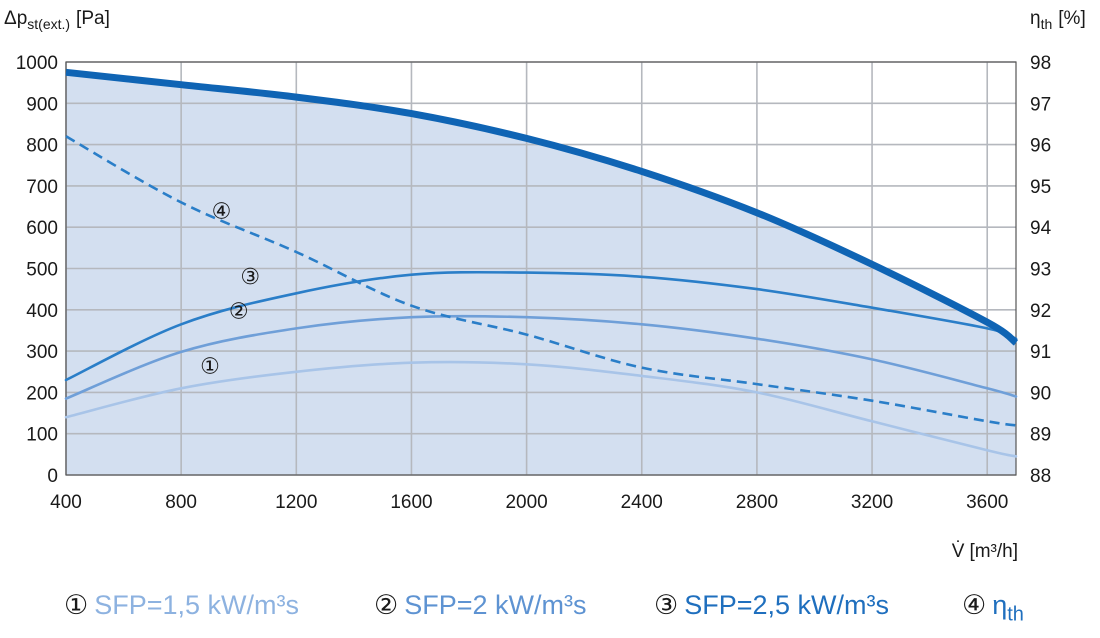 This screenshot has height=638, width=1100. Describe the element at coordinates (42, 352) in the screenshot. I see `y-tick-label: 300` at that location.